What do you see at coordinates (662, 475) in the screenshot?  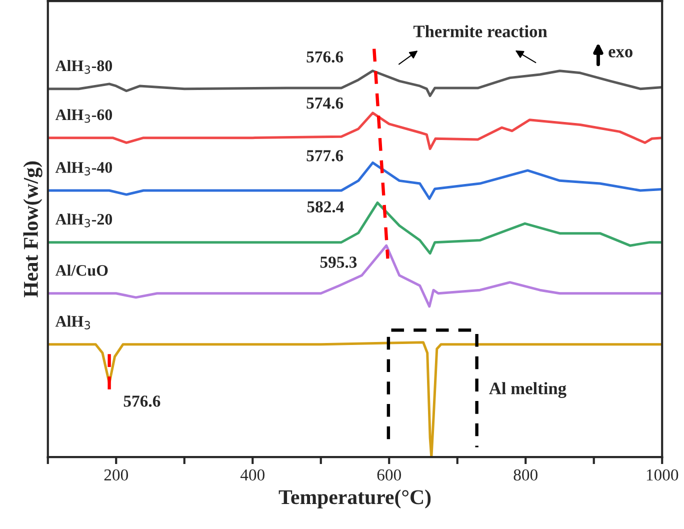 I see `x-tick-label: 1000` at bounding box center [662, 475].